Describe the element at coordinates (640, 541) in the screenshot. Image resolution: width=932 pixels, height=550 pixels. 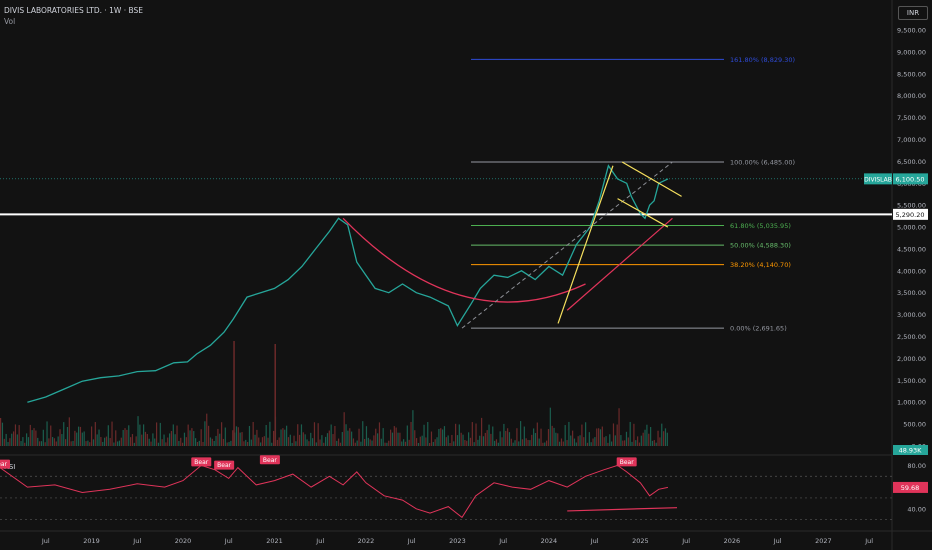
I see `time-tick-label: 2025` at that location.